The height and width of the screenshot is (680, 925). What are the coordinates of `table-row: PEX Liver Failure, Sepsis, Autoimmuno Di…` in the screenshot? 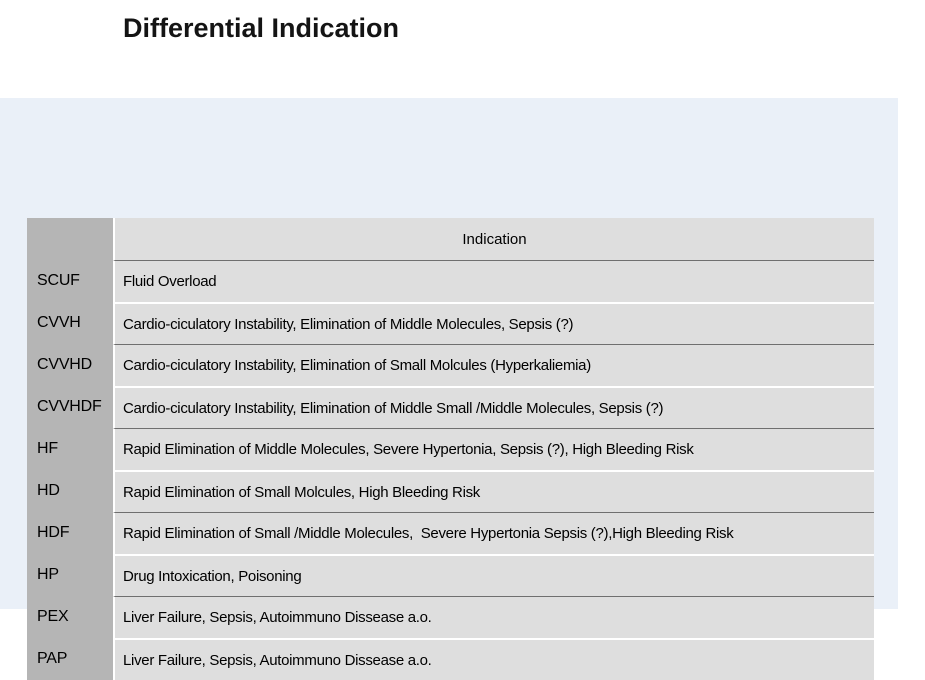 It's located at (450, 617).